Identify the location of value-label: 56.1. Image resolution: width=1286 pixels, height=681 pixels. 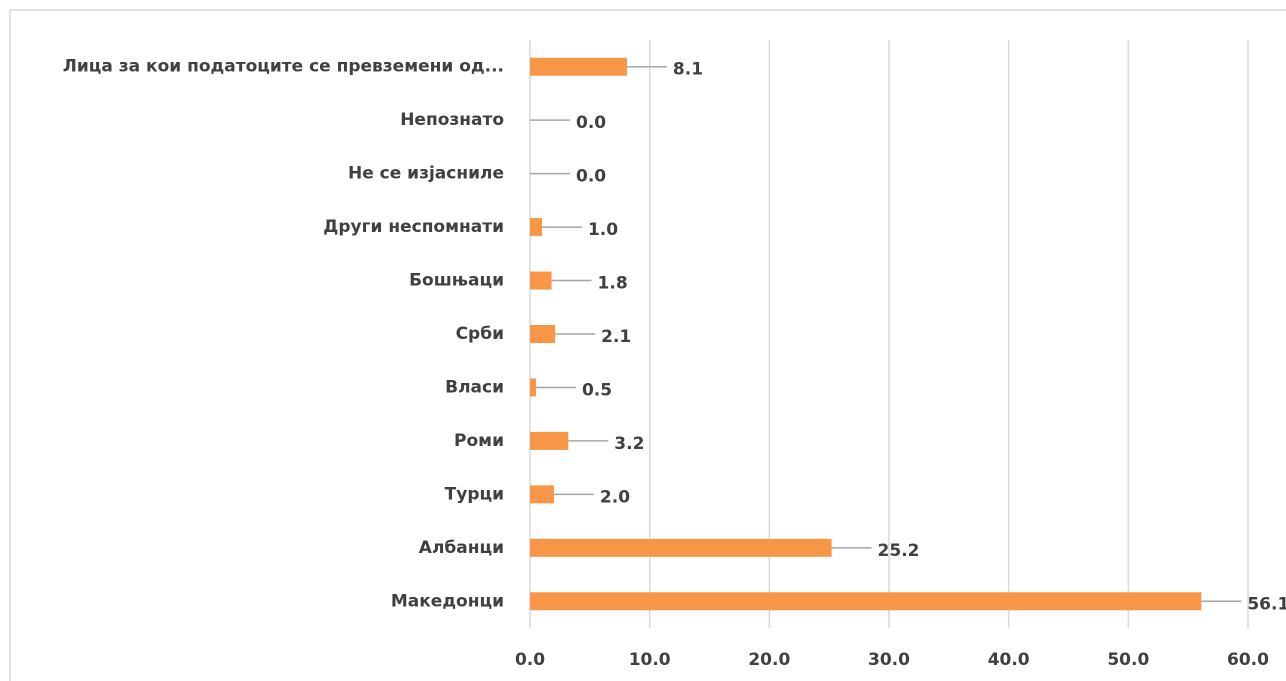
(1266, 604).